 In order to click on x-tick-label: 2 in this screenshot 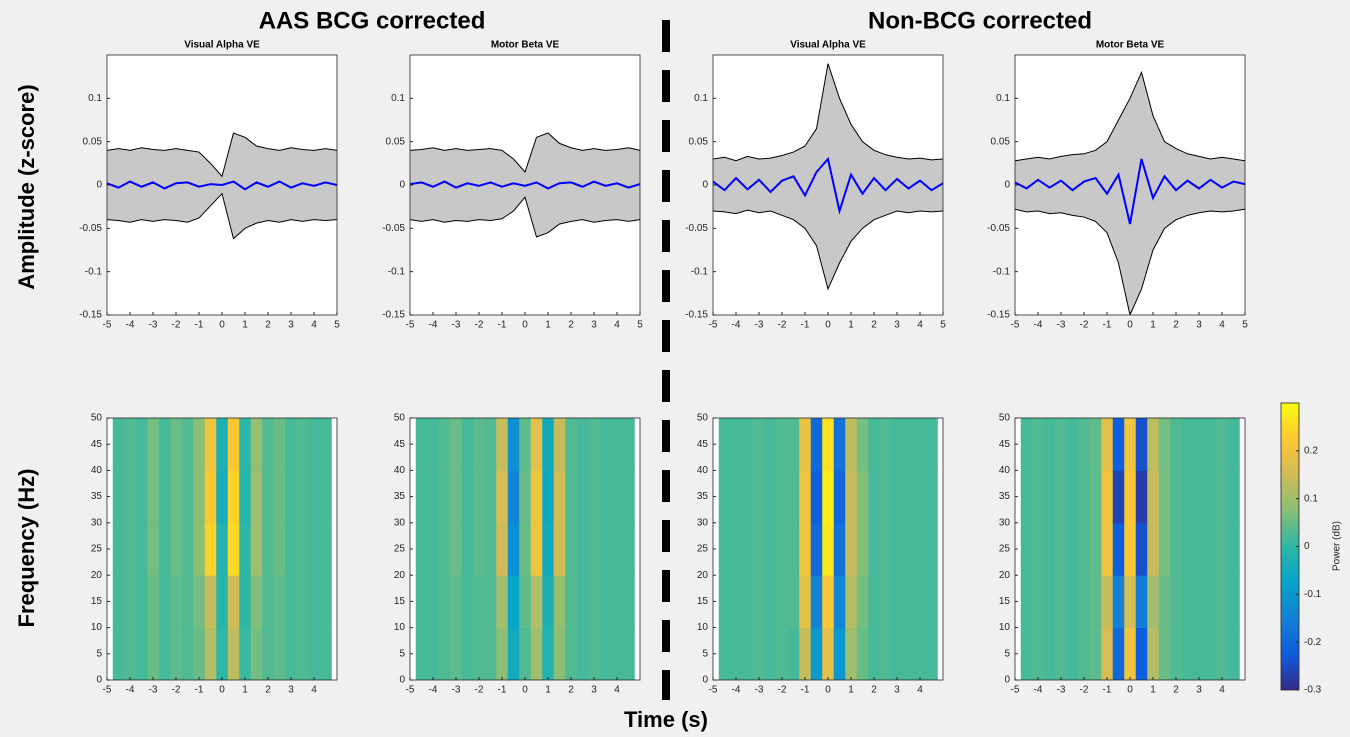, I will do `click(874, 690)`.